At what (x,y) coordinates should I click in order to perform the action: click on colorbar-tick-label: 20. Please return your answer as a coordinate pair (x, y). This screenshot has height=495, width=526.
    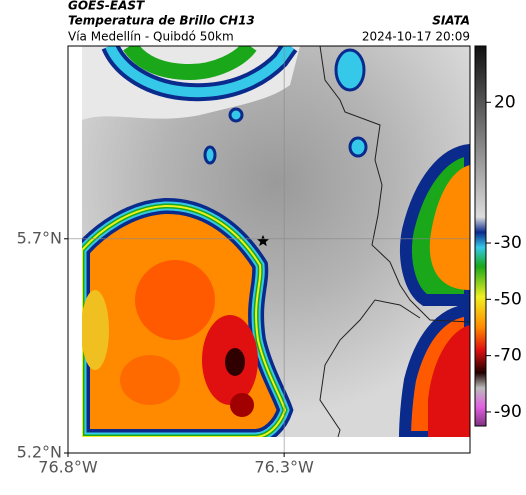
    Looking at the image, I should click on (505, 102).